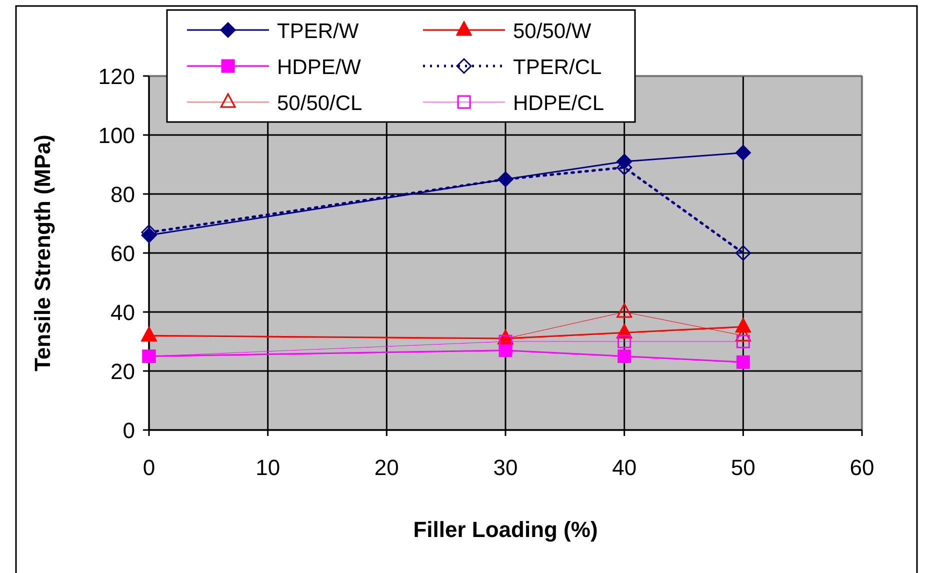 Image resolution: width=925 pixels, height=573 pixels. Describe the element at coordinates (122, 194) in the screenshot. I see `y-tick-label: 80` at that location.